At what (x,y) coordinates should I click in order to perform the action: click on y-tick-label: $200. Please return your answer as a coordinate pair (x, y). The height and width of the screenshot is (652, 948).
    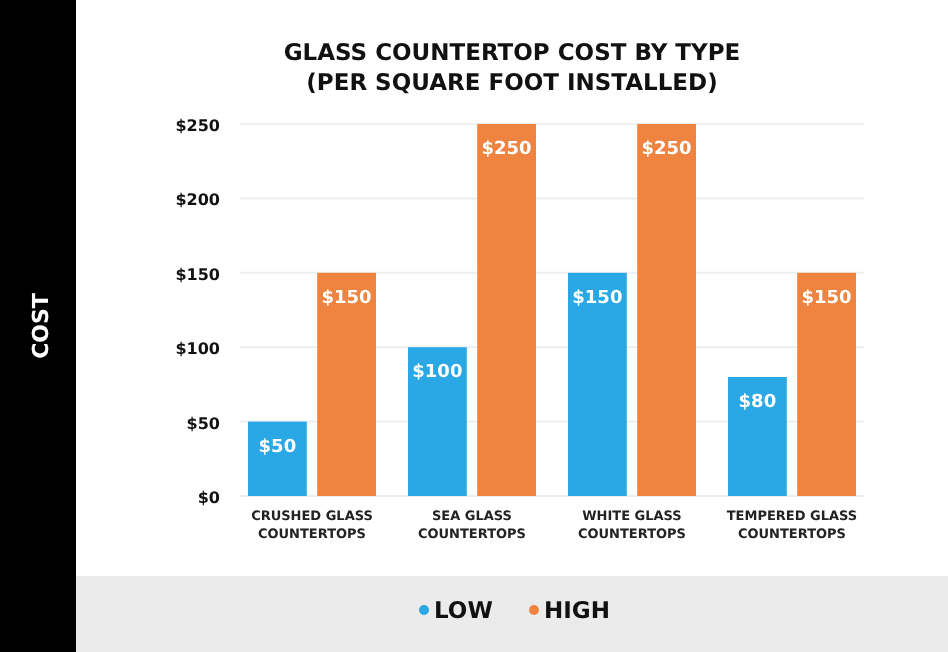
    Looking at the image, I should click on (198, 200).